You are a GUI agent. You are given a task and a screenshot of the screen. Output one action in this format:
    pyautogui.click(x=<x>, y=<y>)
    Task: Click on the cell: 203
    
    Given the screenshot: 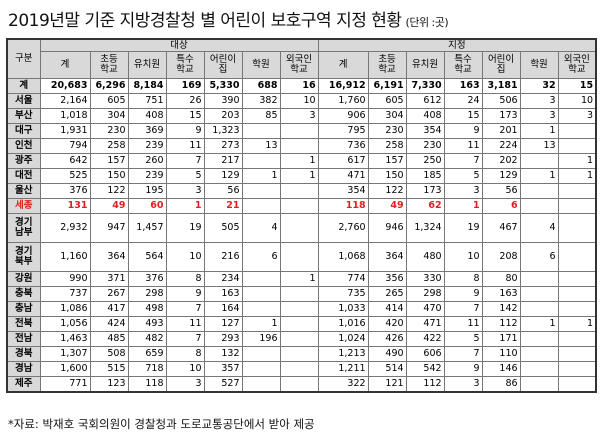 What is the action you would take?
    pyautogui.click(x=223, y=116)
    